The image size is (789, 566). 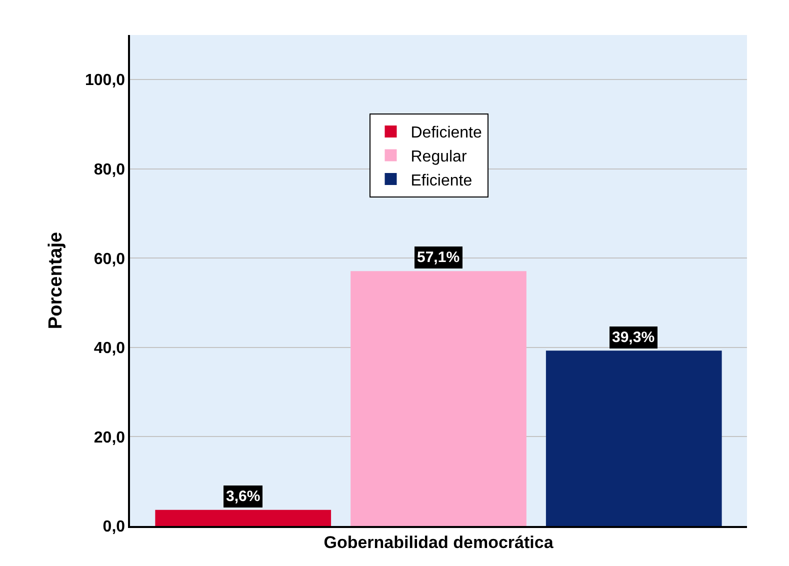 What do you see at coordinates (439, 542) in the screenshot?
I see `x-tick-label: Gobernabilidad democrática` at bounding box center [439, 542].